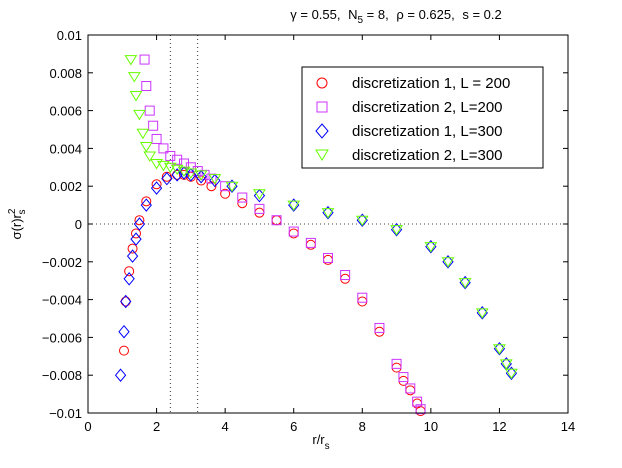 The image size is (622, 468). I want to click on y-tick-label: −0.008, so click(62, 375).